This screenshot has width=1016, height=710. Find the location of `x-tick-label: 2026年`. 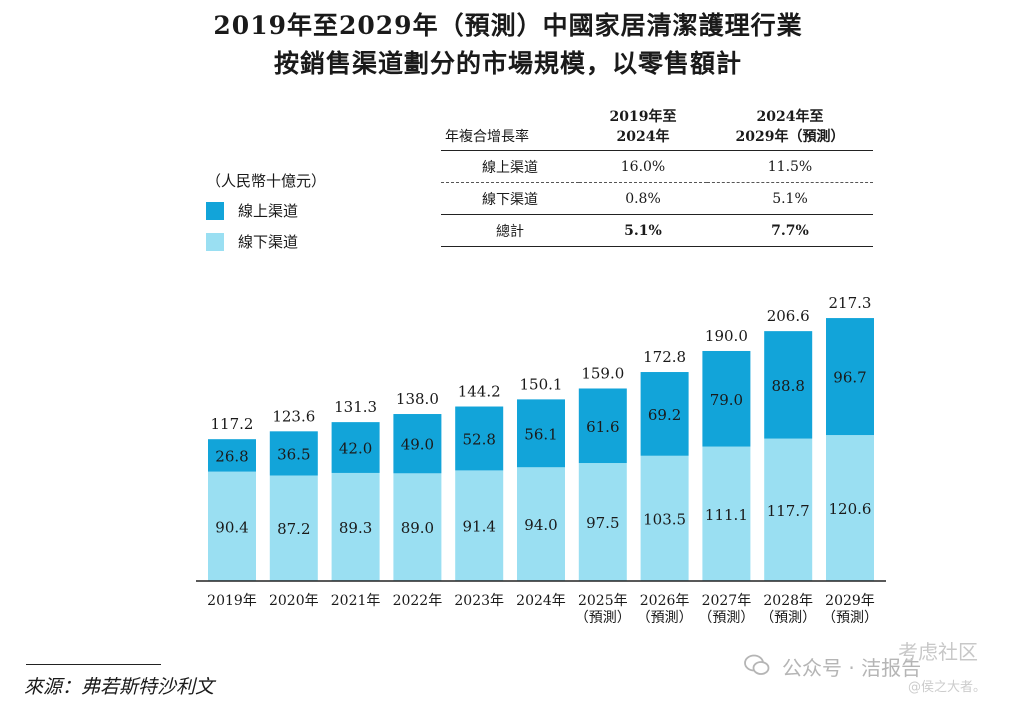

x-tick-label: 2026年 is located at coordinates (665, 601).